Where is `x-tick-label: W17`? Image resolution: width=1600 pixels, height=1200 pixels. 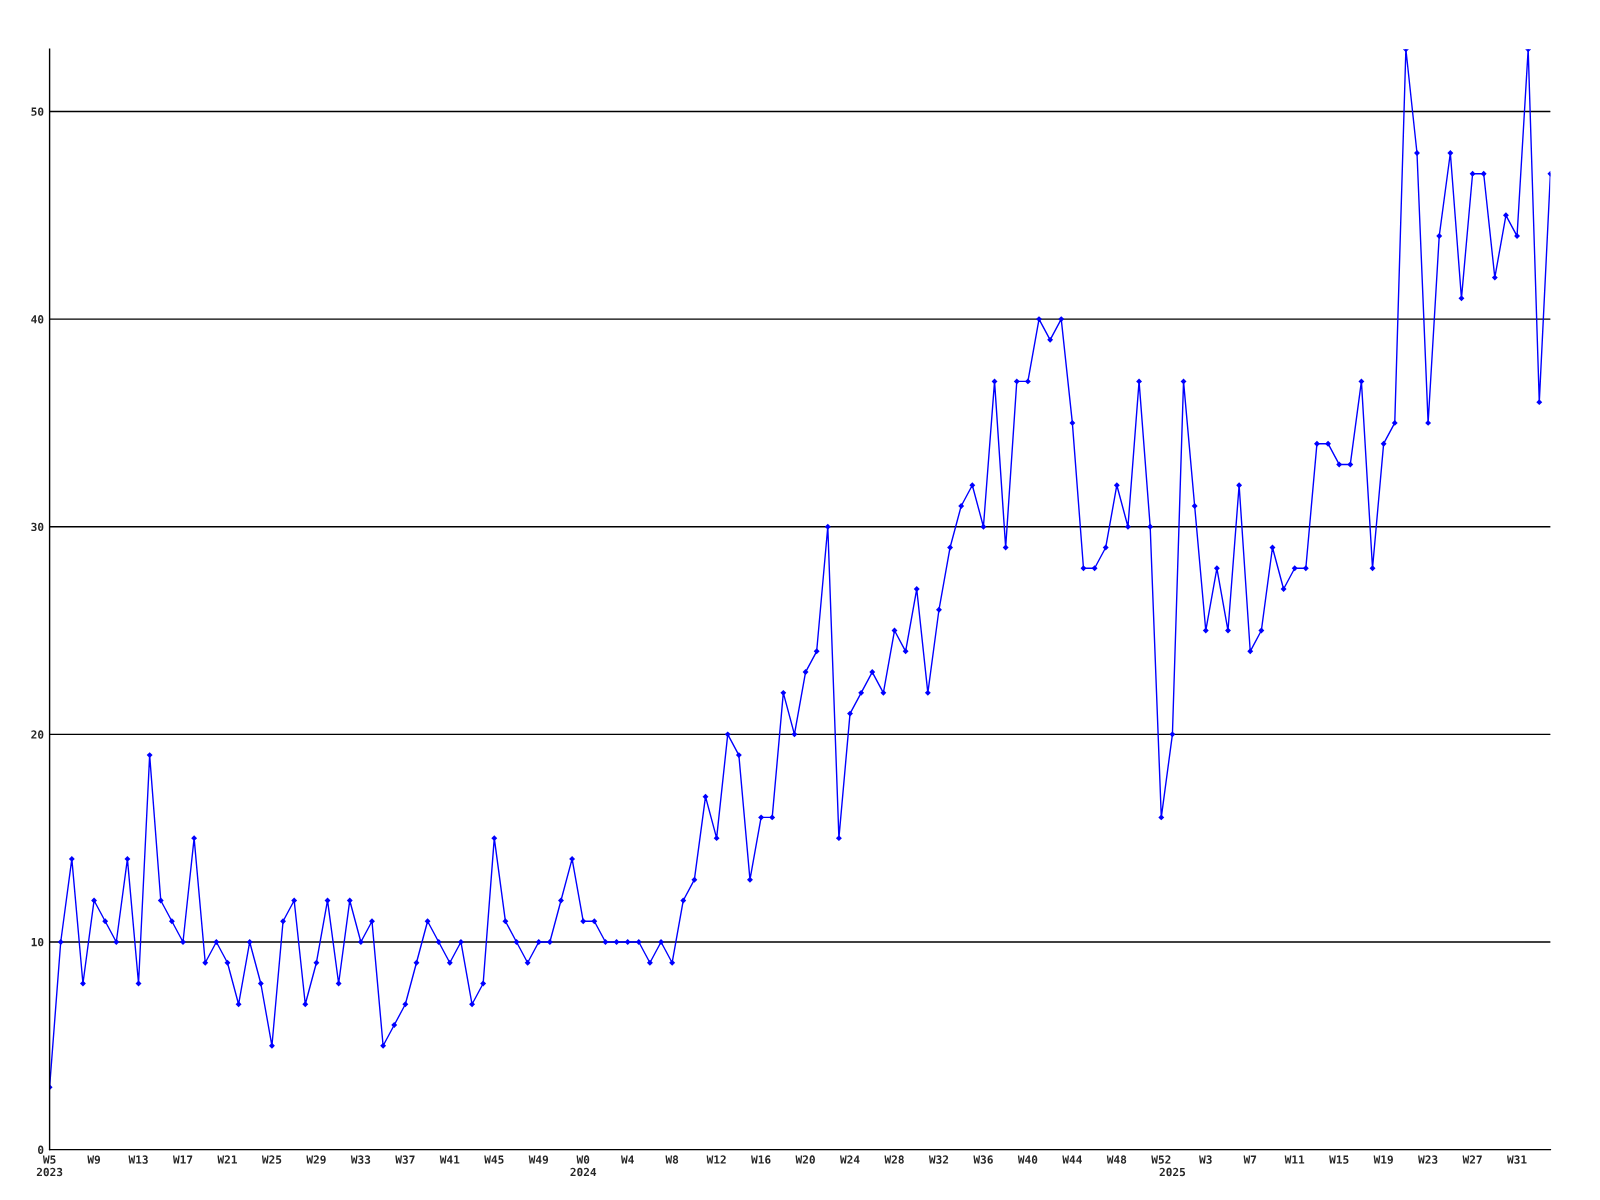
x-tick-label: W17 is located at coordinates (182, 1159).